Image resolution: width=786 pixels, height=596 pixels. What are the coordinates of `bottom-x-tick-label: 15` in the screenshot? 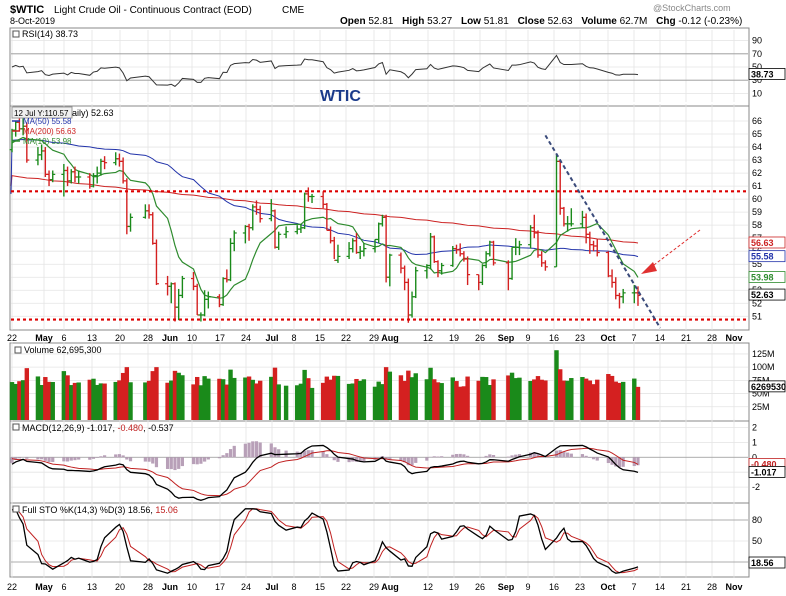 It's located at (320, 587).